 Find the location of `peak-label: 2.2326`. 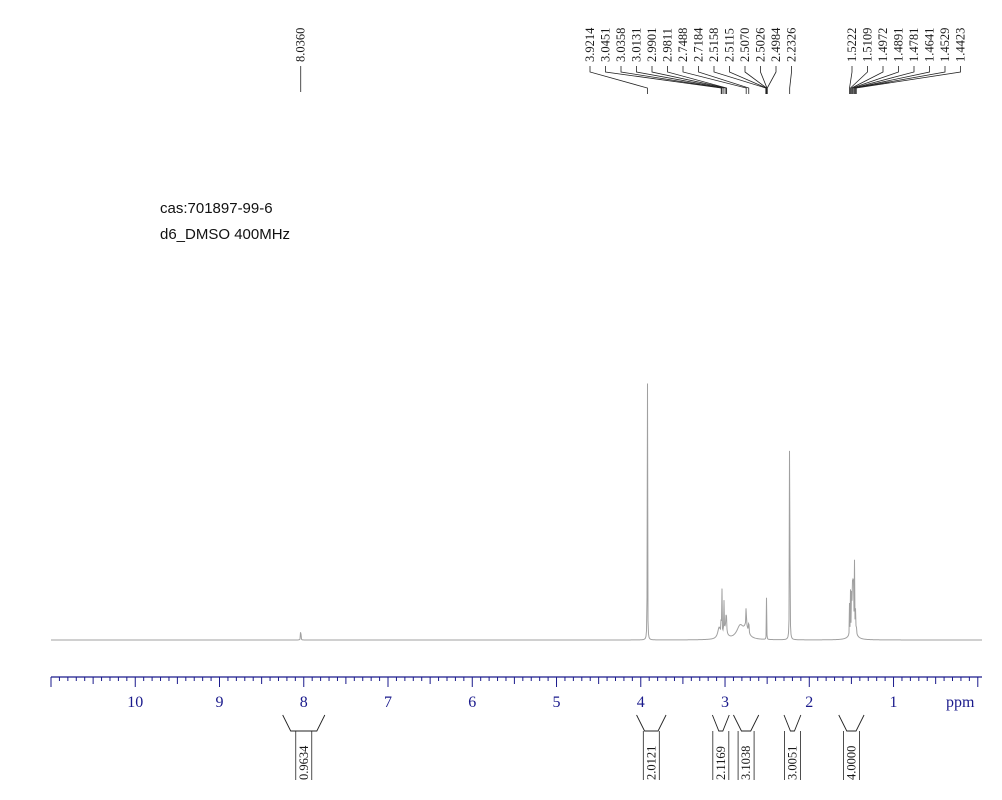

peak-label: 2.2326 is located at coordinates (792, 45).